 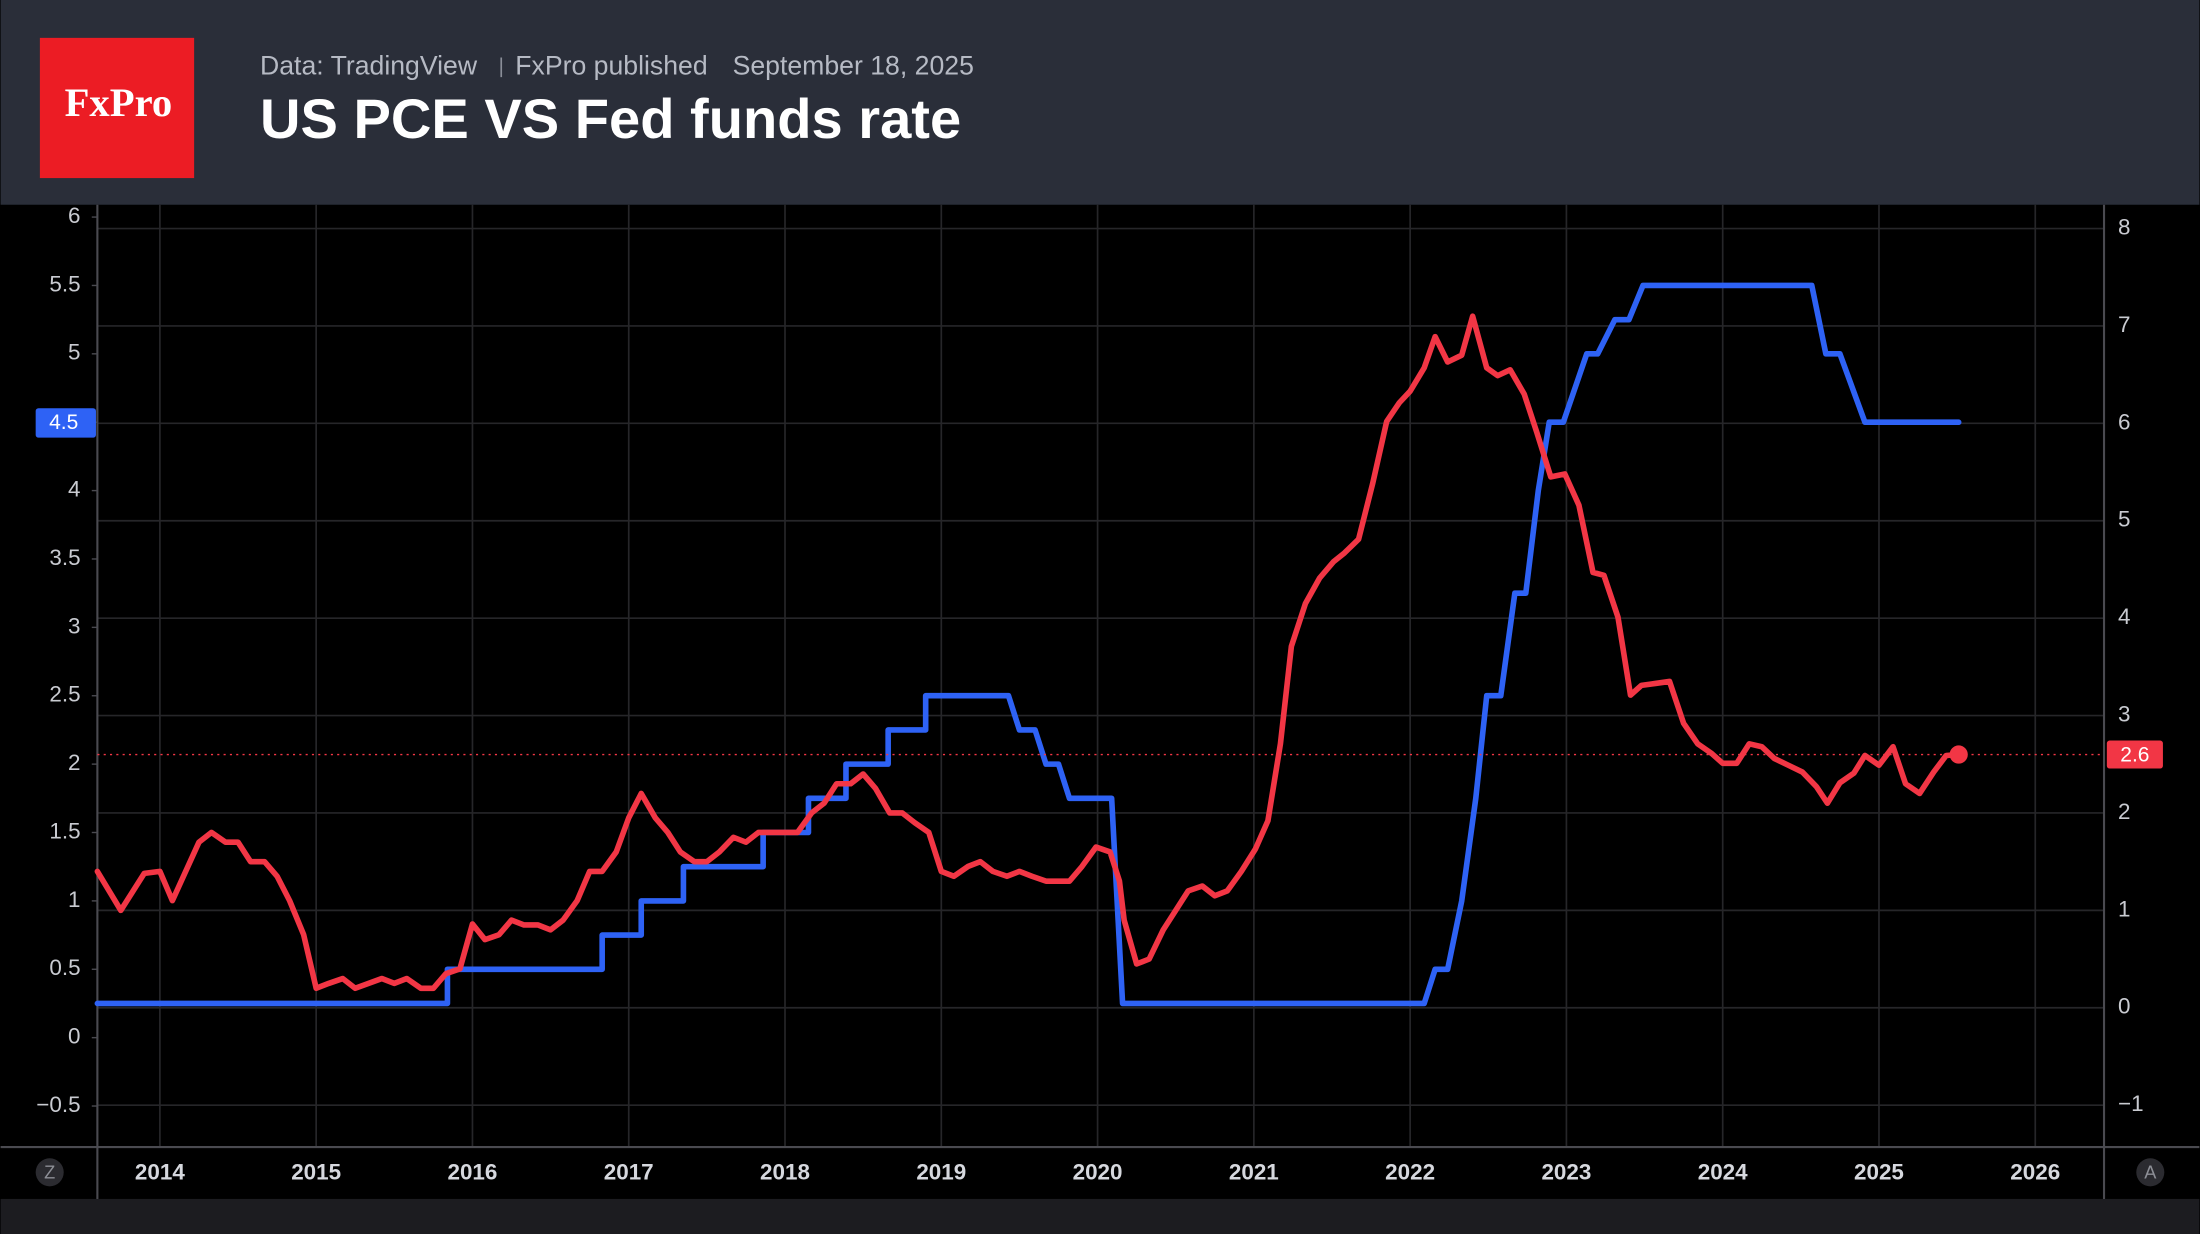 What do you see at coordinates (2124, 616) in the screenshot?
I see `y2-tick-label: 4` at bounding box center [2124, 616].